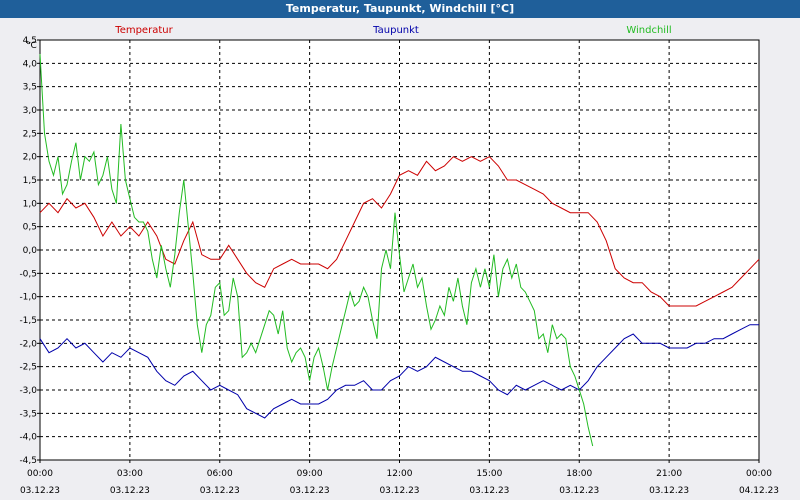  Describe the element at coordinates (28, 414) in the screenshot. I see `y-tick-label: -3,5` at that location.